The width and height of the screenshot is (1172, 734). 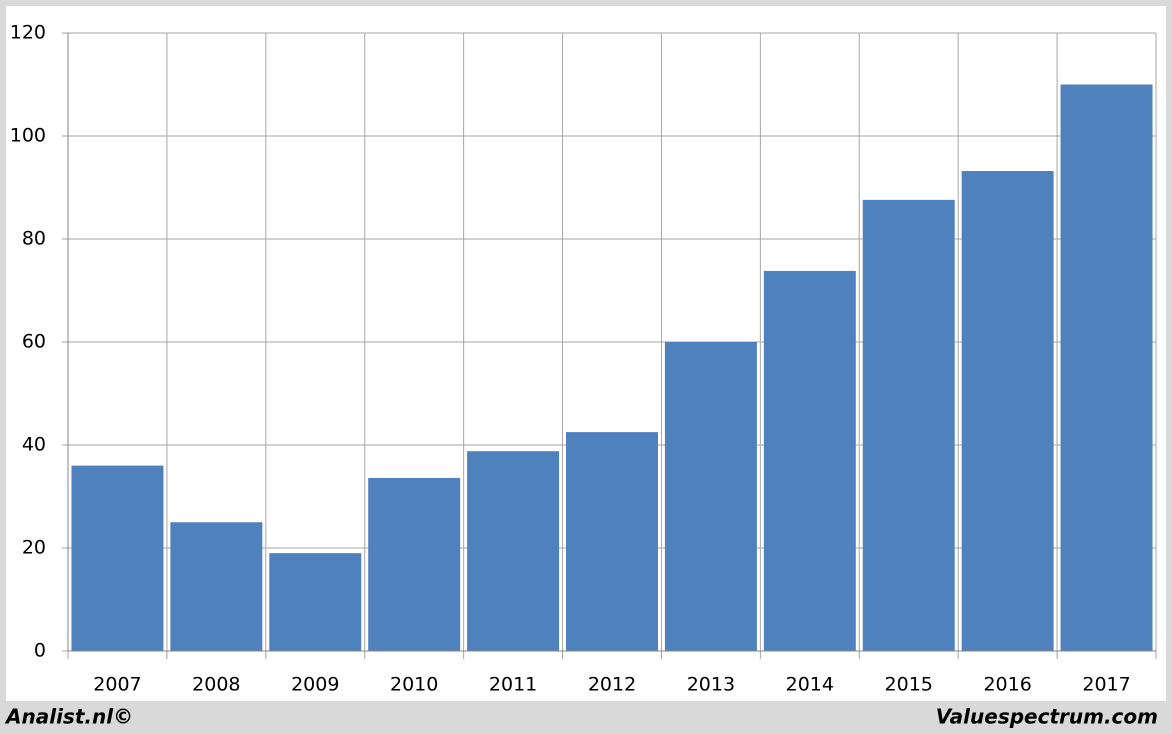 I want to click on x-tick-label: 2008, so click(x=216, y=685).